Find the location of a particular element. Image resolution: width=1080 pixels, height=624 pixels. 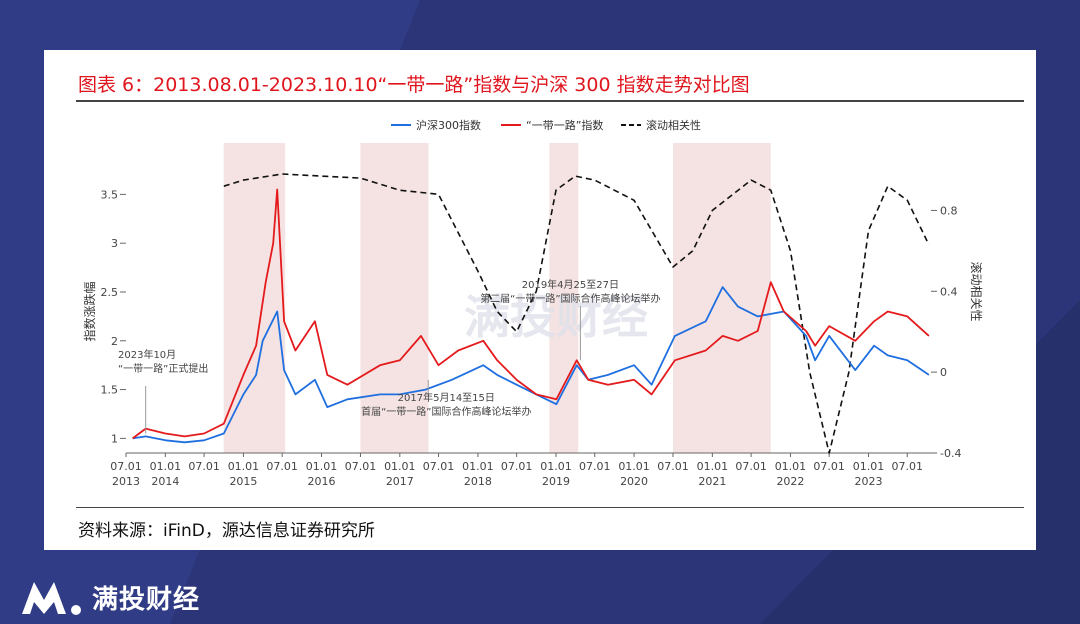

y-tick-label: 3 is located at coordinates (114, 243).